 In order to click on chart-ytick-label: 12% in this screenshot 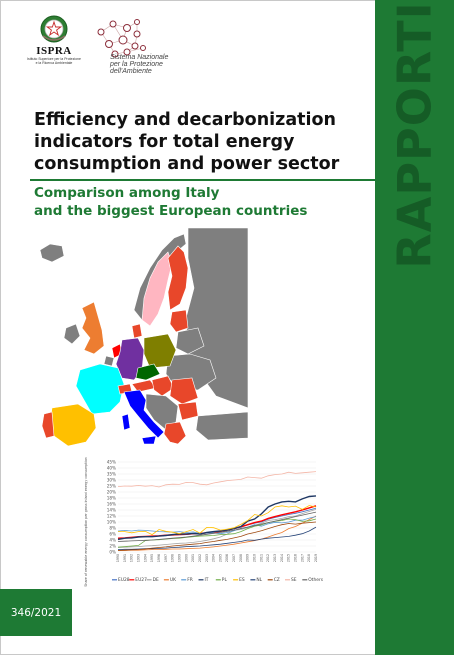, I will do `click(111, 515)`.